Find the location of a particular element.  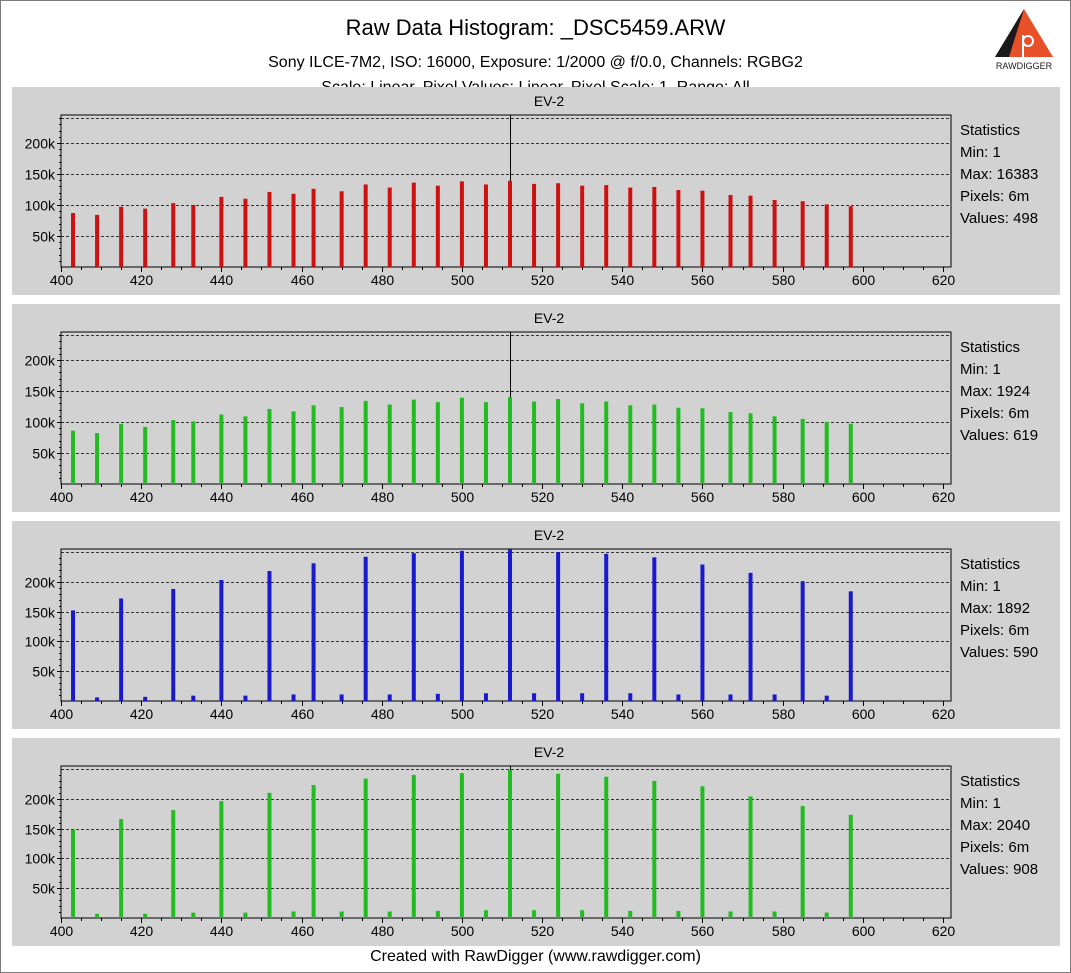

x-tick-label: 400 is located at coordinates (62, 497).